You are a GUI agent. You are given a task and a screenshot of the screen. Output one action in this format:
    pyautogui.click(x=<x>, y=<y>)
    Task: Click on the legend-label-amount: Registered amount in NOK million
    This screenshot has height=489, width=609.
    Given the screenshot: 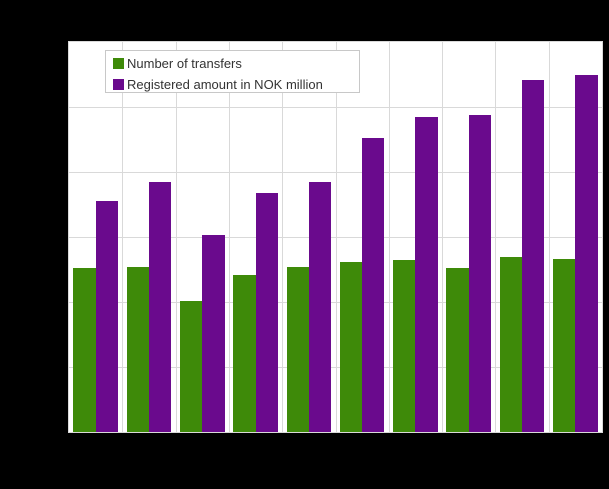 What is the action you would take?
    pyautogui.click(x=225, y=84)
    